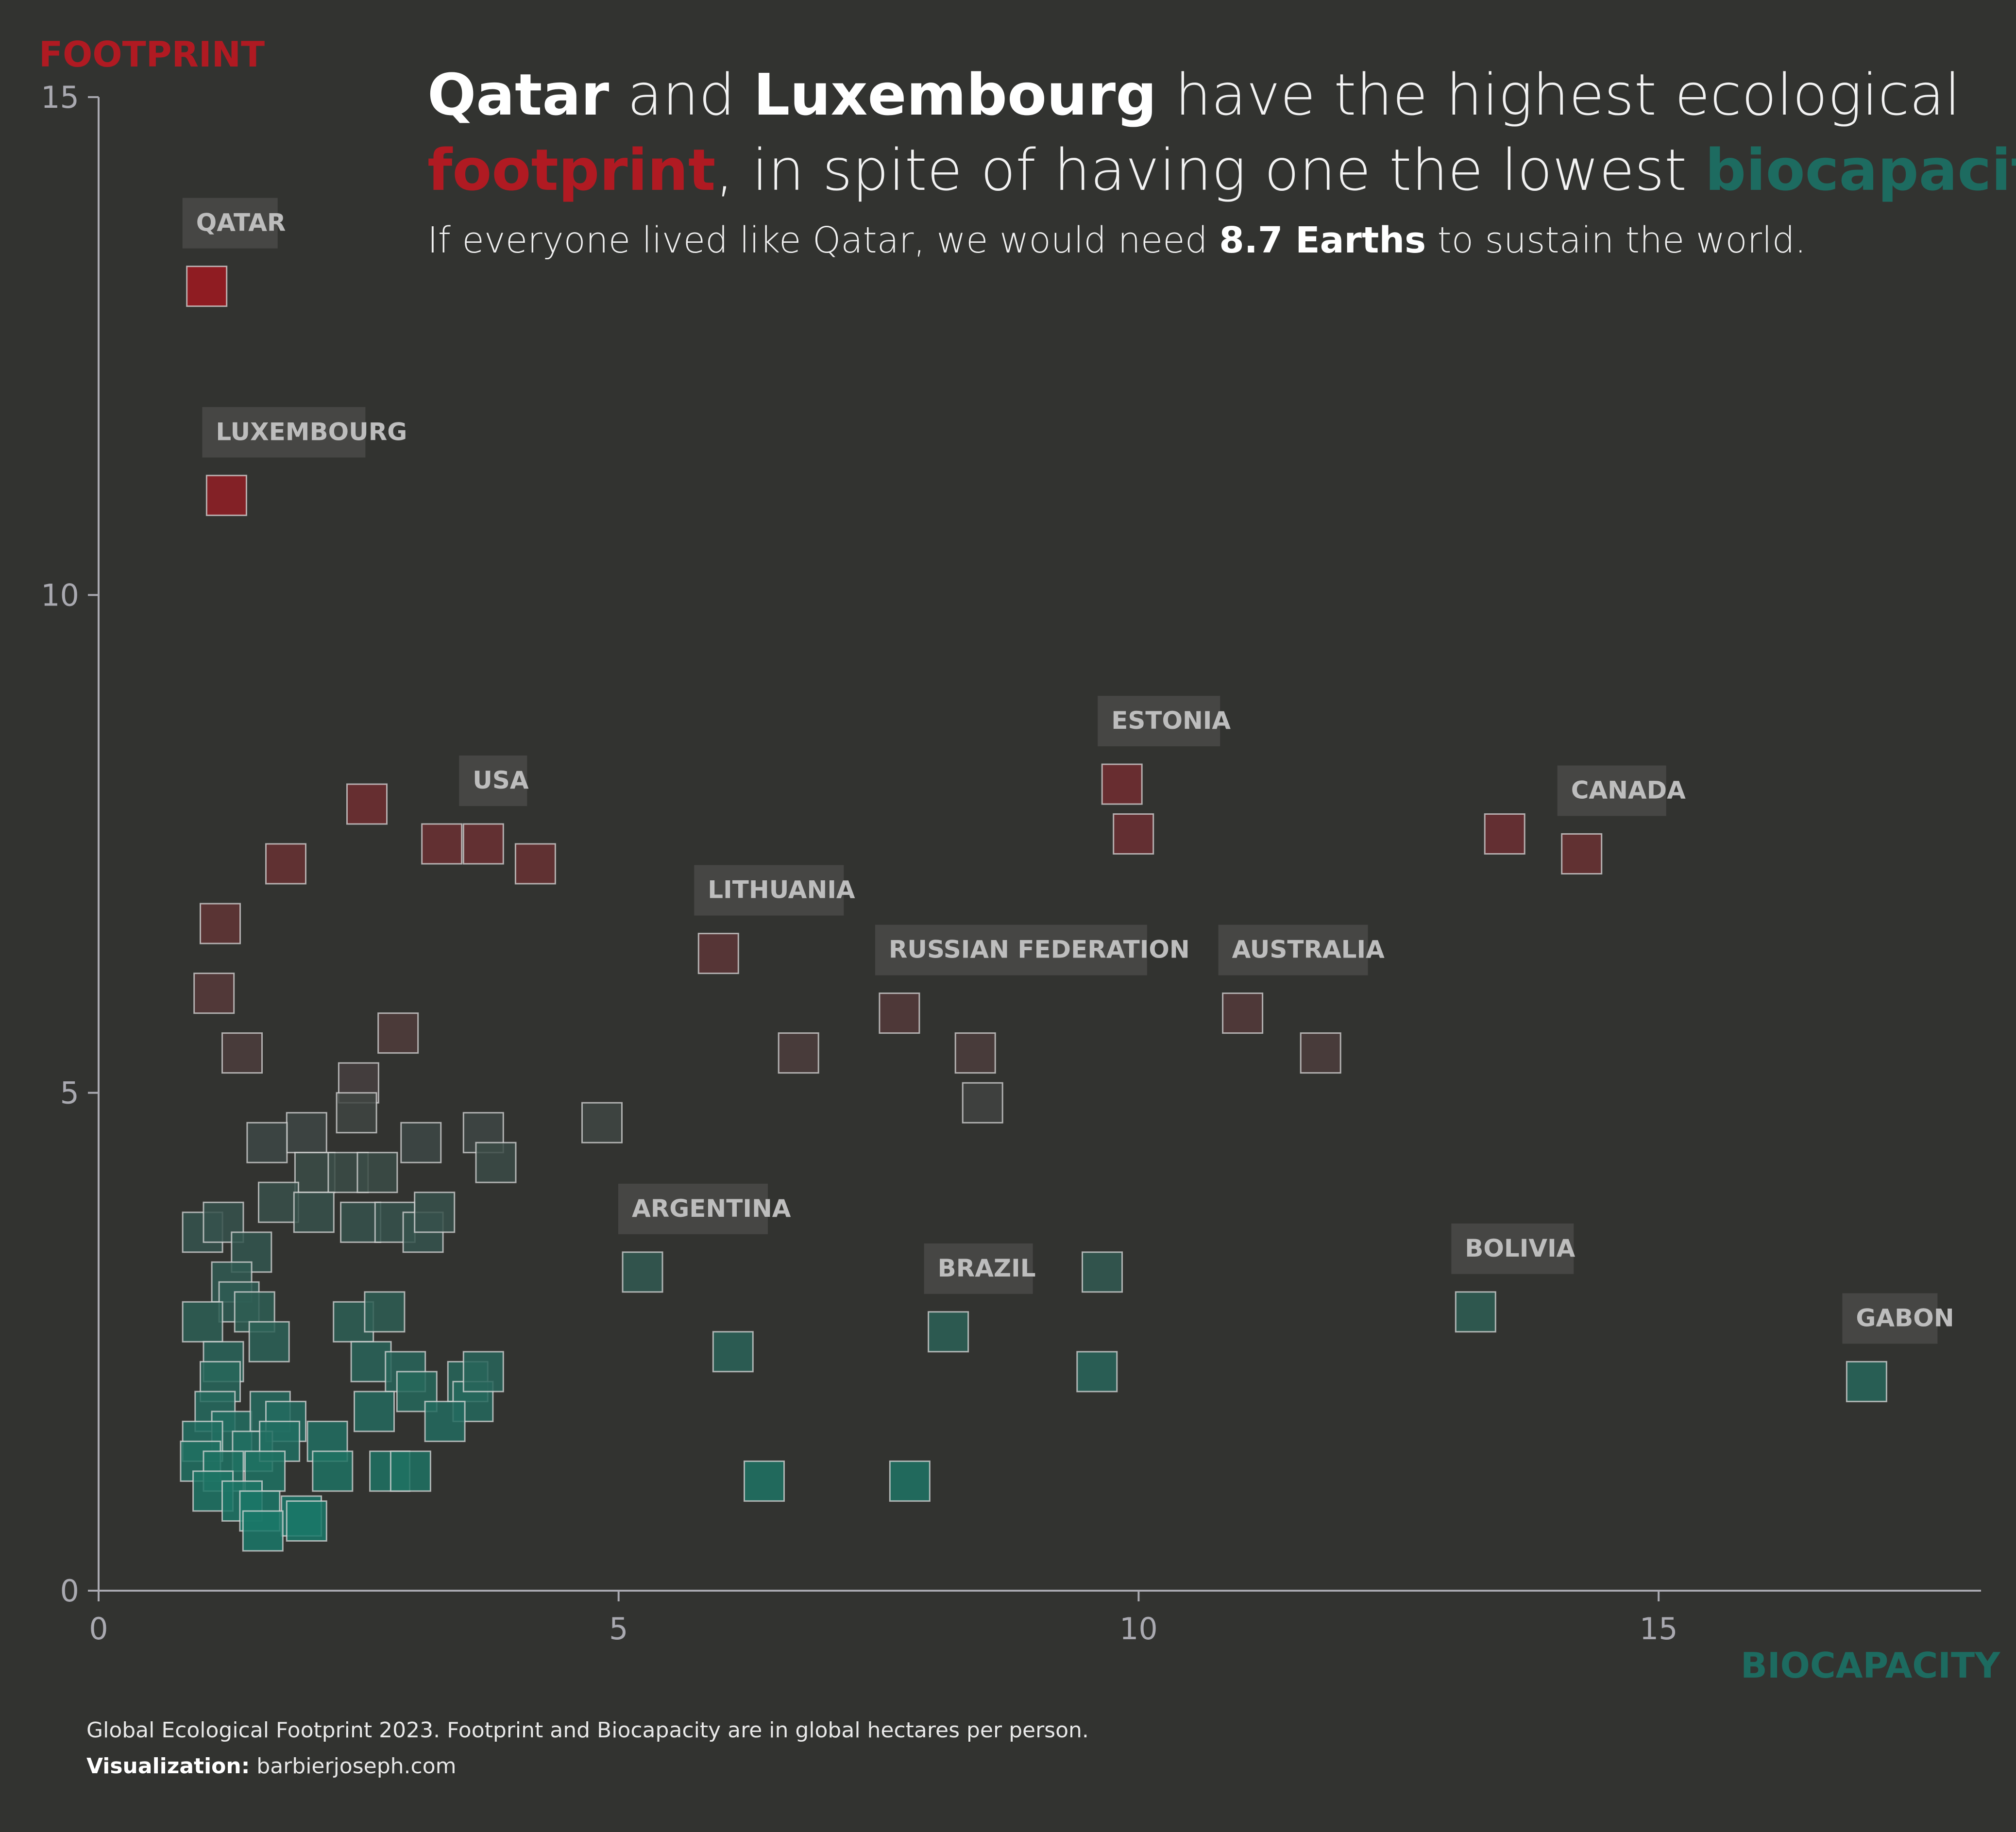 The height and width of the screenshot is (1832, 2016). I want to click on subtitle-earths: 8.7 Earths, so click(1322, 240).